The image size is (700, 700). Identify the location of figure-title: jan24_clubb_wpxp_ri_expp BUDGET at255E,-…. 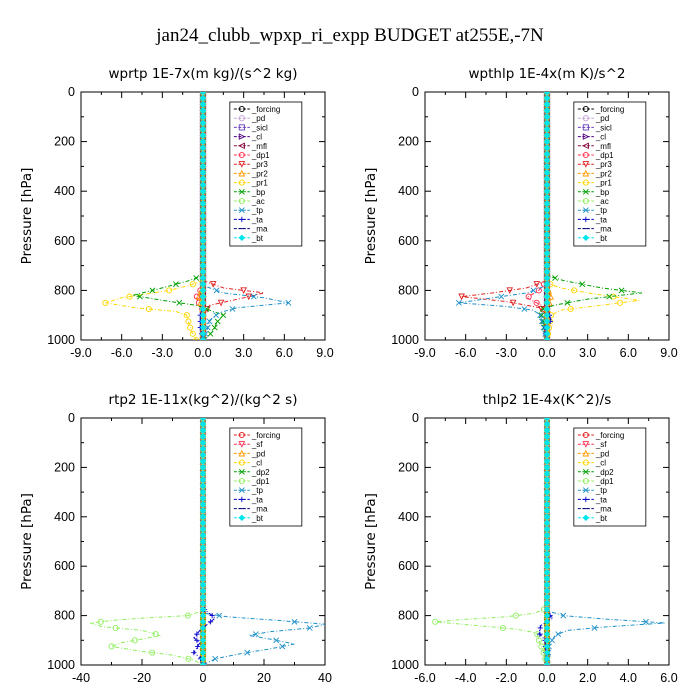
(349, 35).